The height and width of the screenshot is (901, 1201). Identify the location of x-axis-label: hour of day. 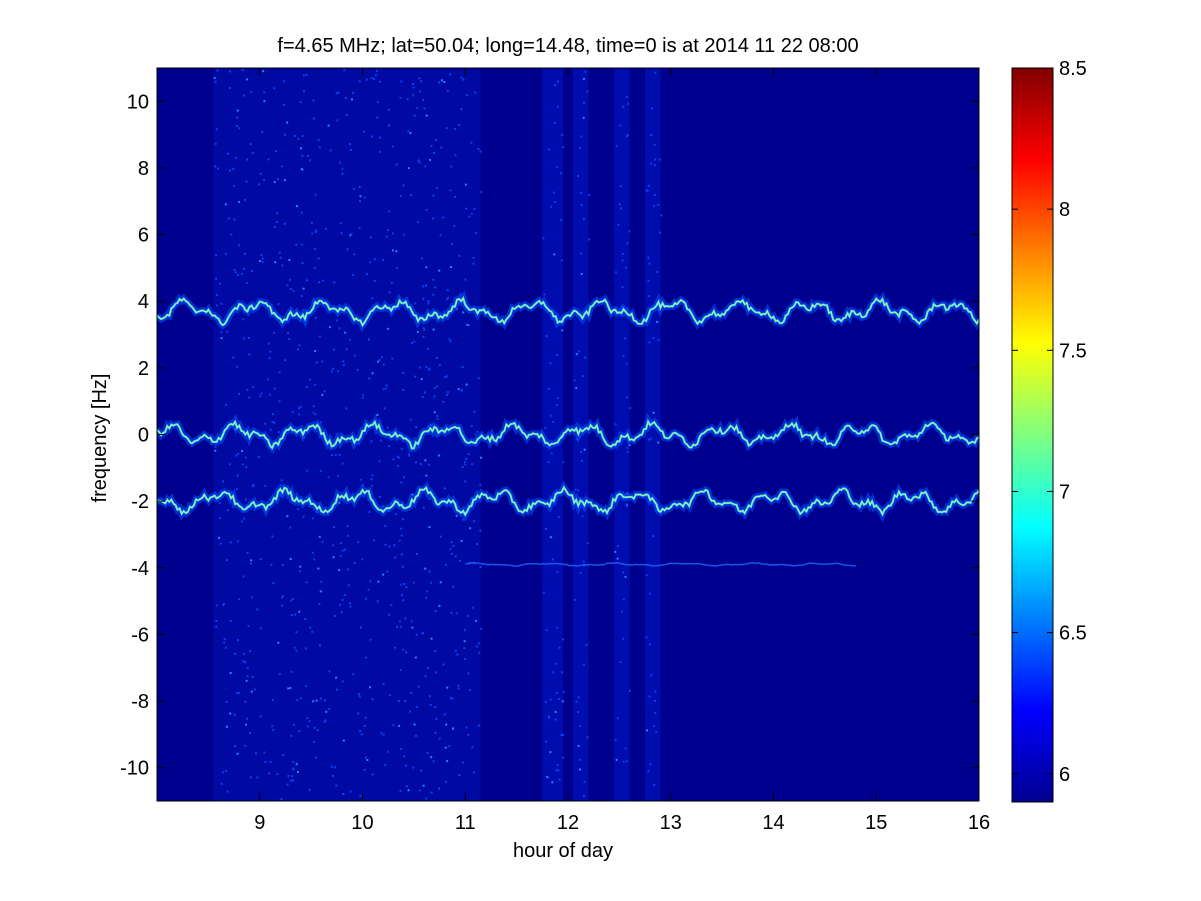
(563, 851).